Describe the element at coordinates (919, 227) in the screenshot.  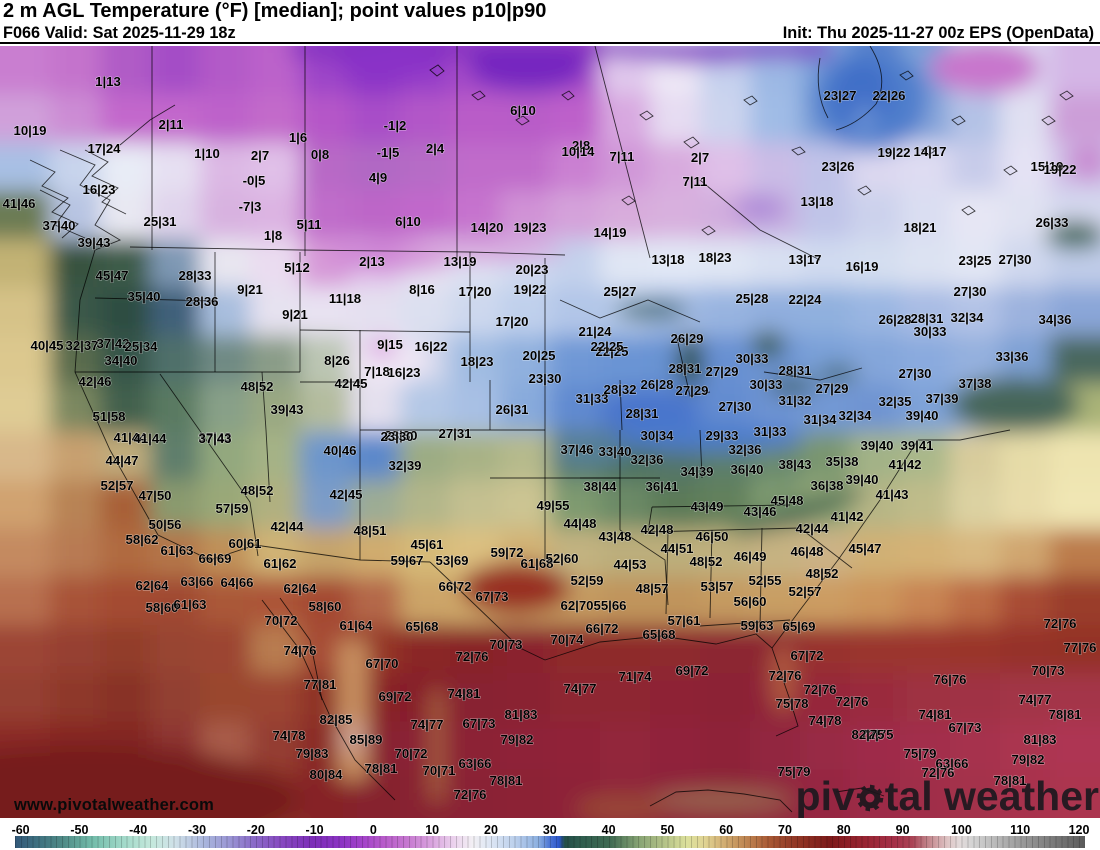
I see `svg-text: 18|21` at that location.